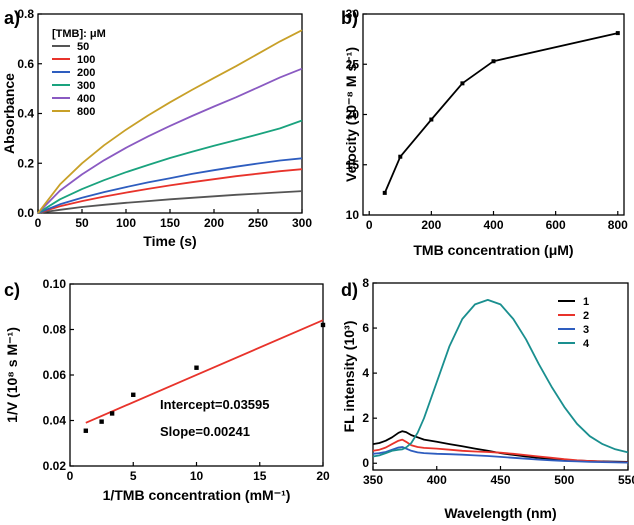 The height and width of the screenshot is (525, 634). Describe the element at coordinates (258, 223) in the screenshot. I see `x-tick-label: 250` at that location.